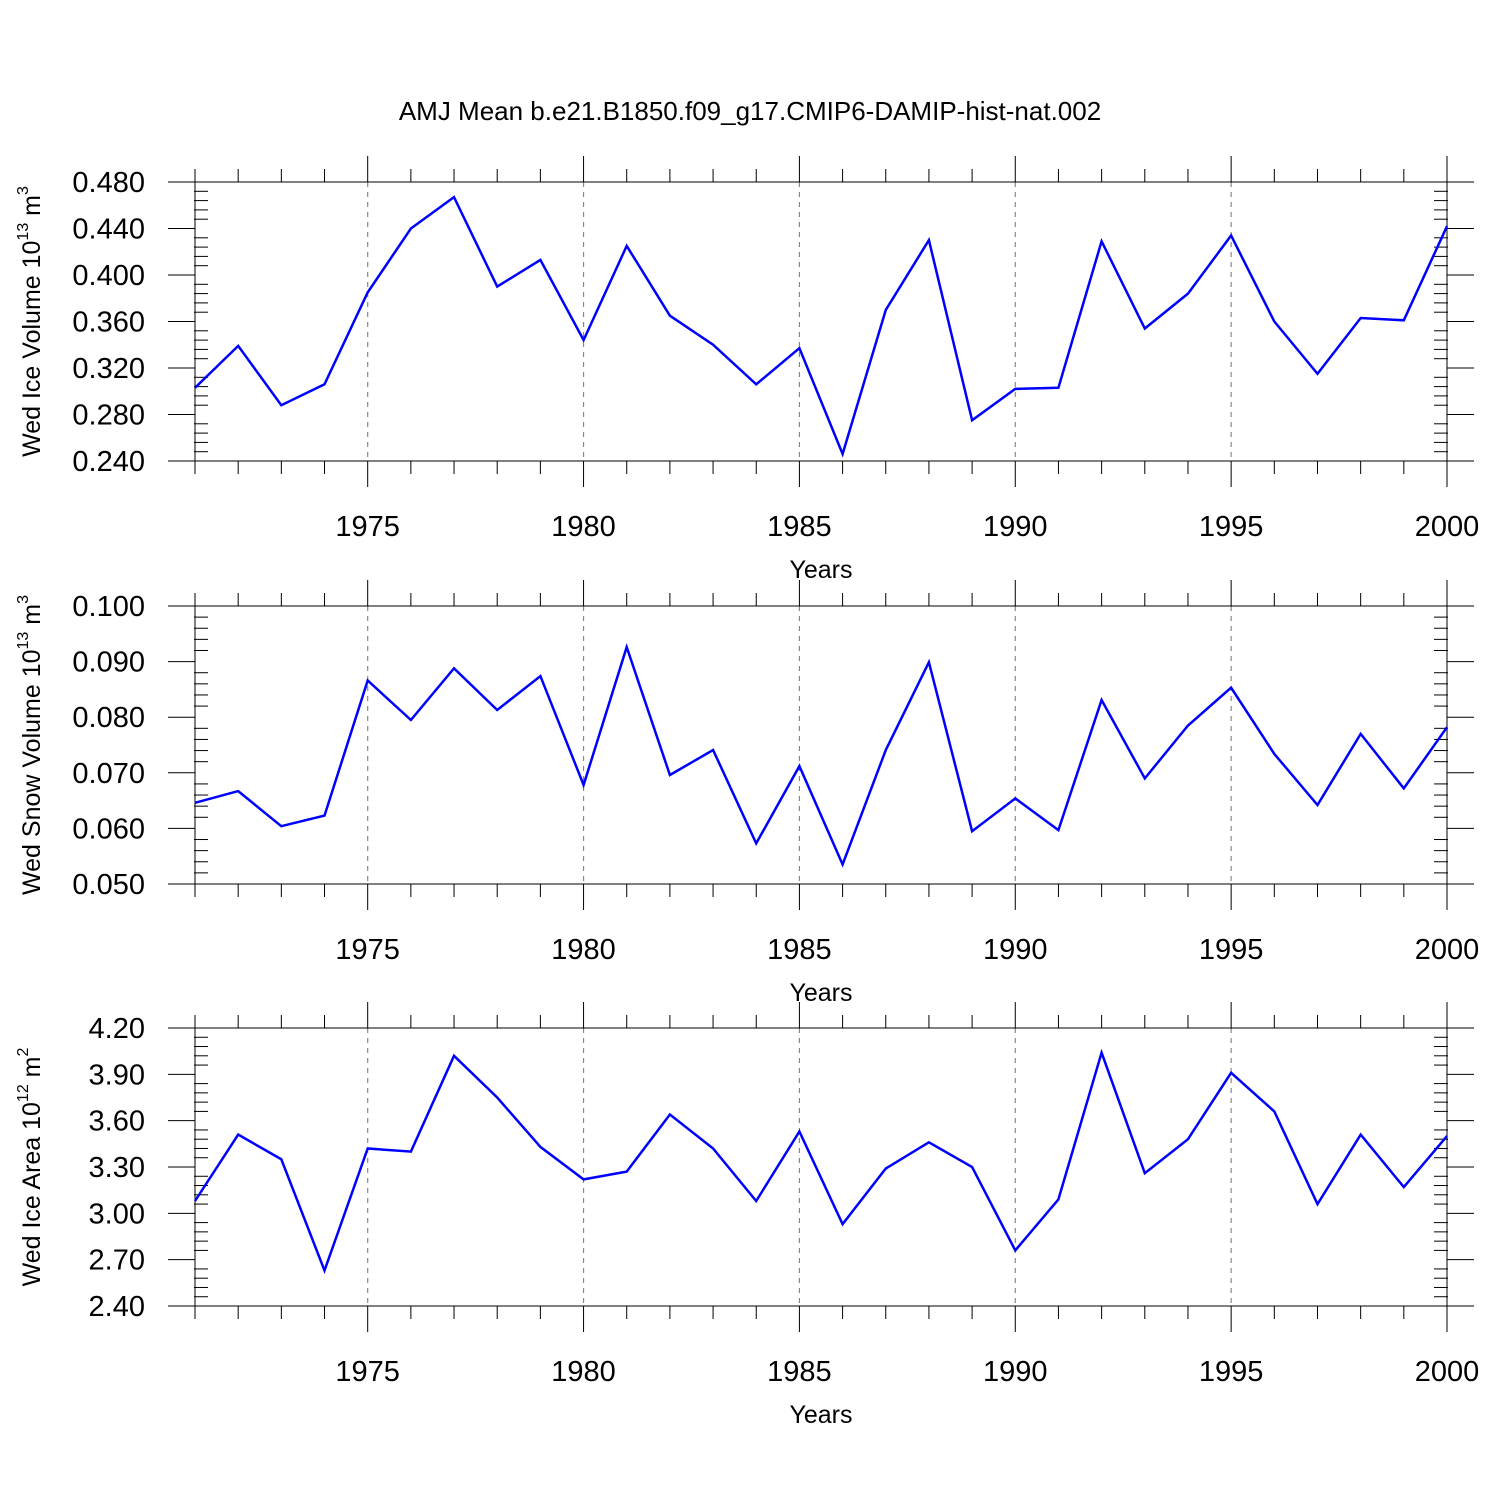 The image size is (1500, 1500). Describe the element at coordinates (32, 772) in the screenshot. I see `y-axis-title-main: Wed Snow Volume 10` at that location.